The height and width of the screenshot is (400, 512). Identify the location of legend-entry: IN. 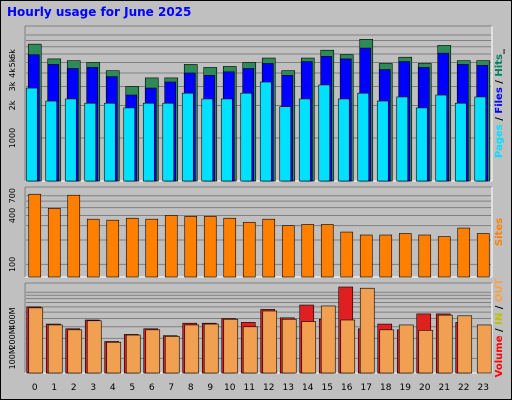
(499, 319).